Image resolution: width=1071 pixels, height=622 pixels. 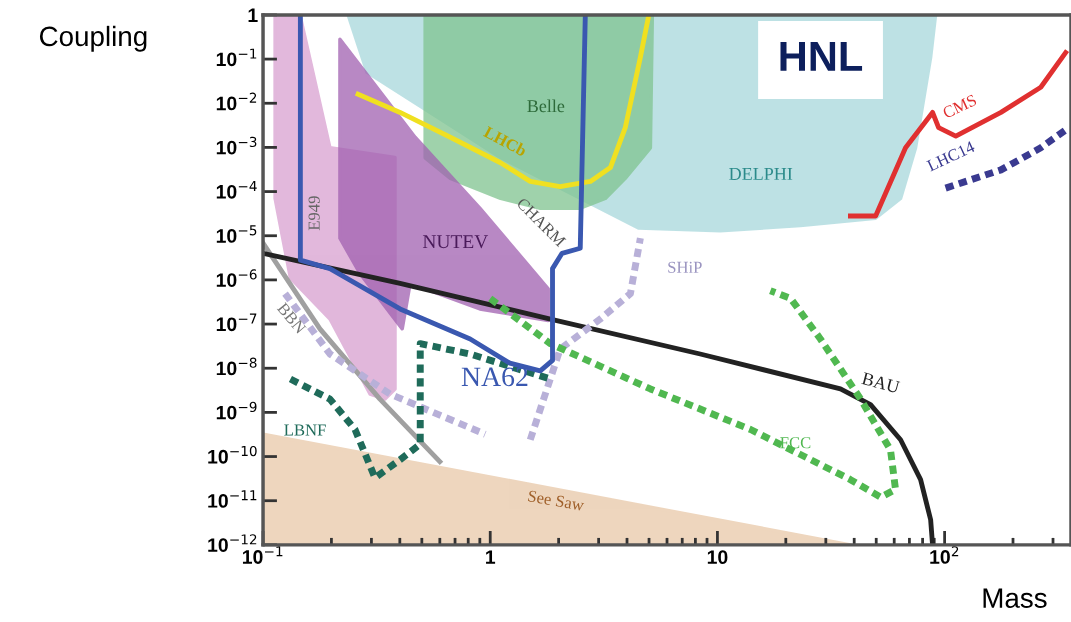 What do you see at coordinates (236, 57) in the screenshot?
I see `y-tick-label: 10$^{−1}$` at bounding box center [236, 57].